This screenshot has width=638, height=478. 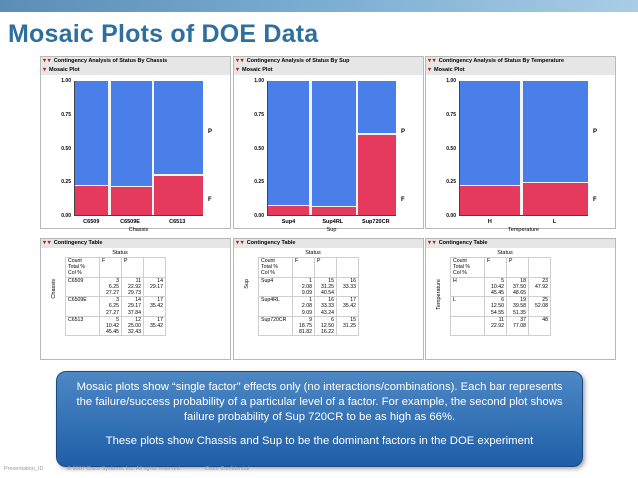 What do you see at coordinates (110, 306) in the screenshot?
I see `table-cell: 3 6.25 27.27` at bounding box center [110, 306].